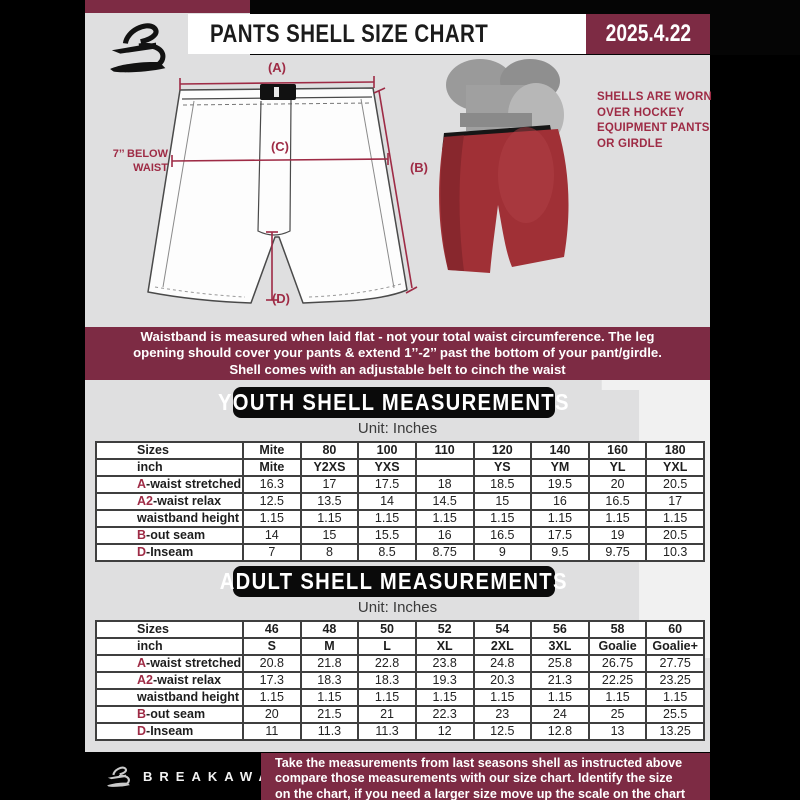 This screenshot has height=800, width=800. Describe the element at coordinates (617, 629) in the screenshot. I see `size-cell: 58` at that location.